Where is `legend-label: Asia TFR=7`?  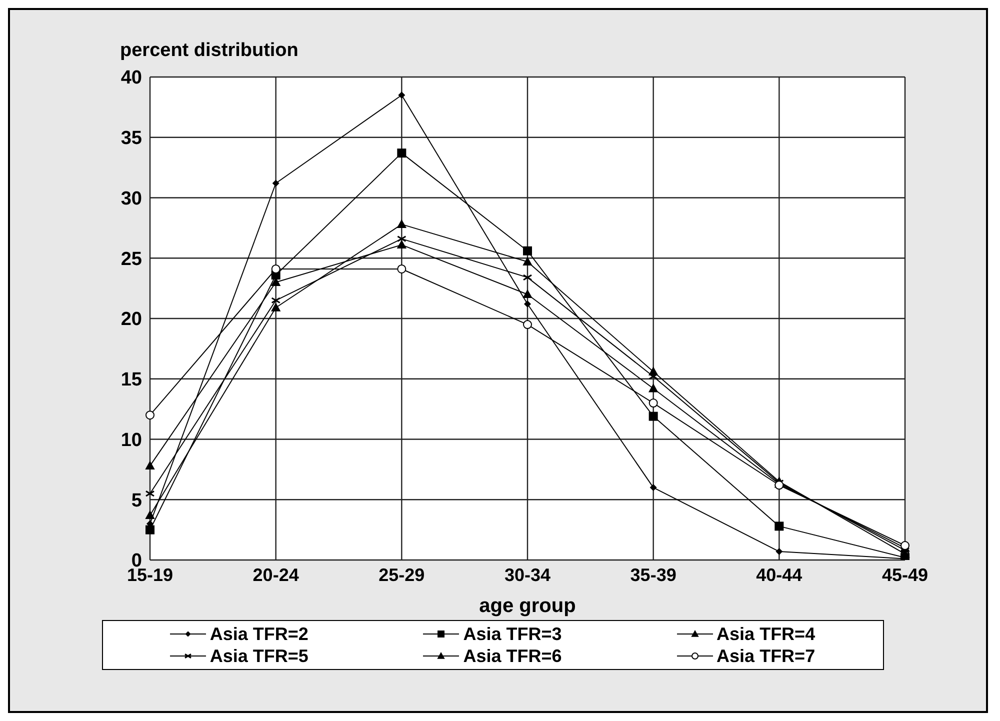 legend-label: Asia TFR=7 is located at coordinates (766, 656).